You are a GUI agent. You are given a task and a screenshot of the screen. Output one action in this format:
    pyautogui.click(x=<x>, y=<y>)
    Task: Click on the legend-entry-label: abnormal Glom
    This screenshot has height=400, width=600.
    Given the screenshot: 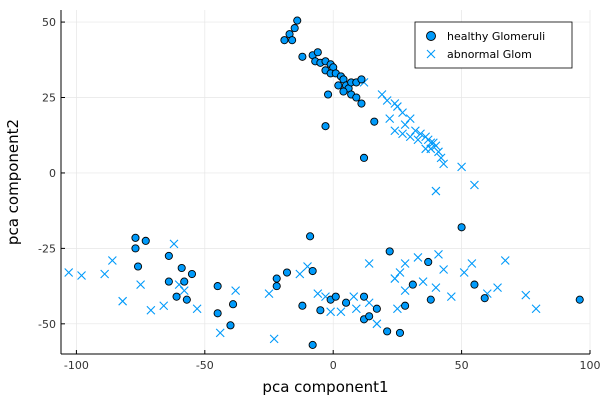 What is the action you would take?
    pyautogui.click(x=489, y=54)
    